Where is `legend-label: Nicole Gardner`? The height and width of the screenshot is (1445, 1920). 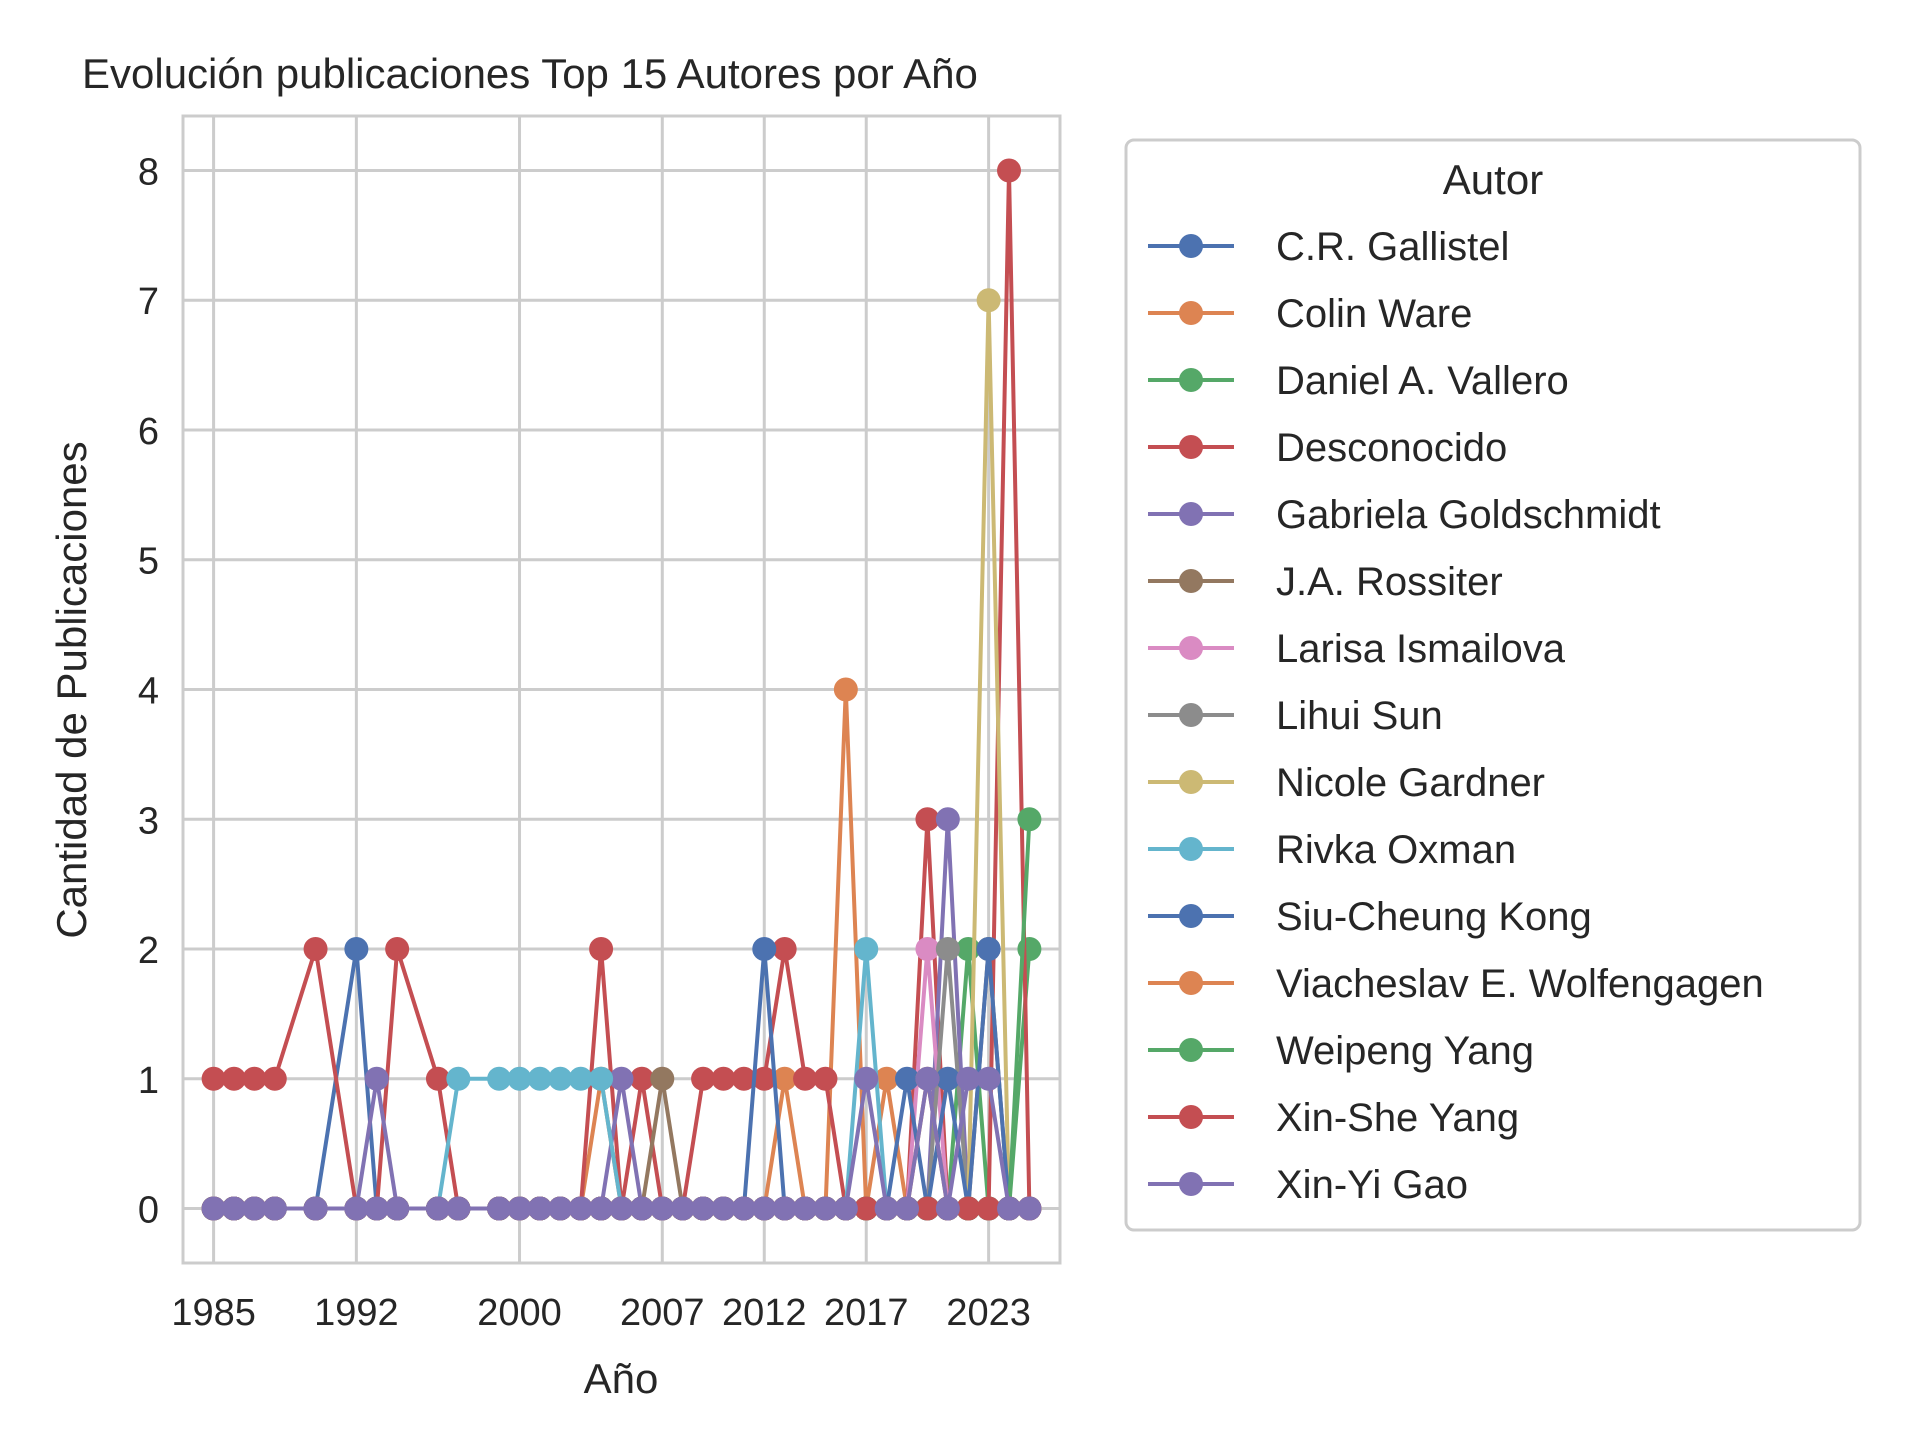 legend-label: Nicole Gardner is located at coordinates (1410, 783).